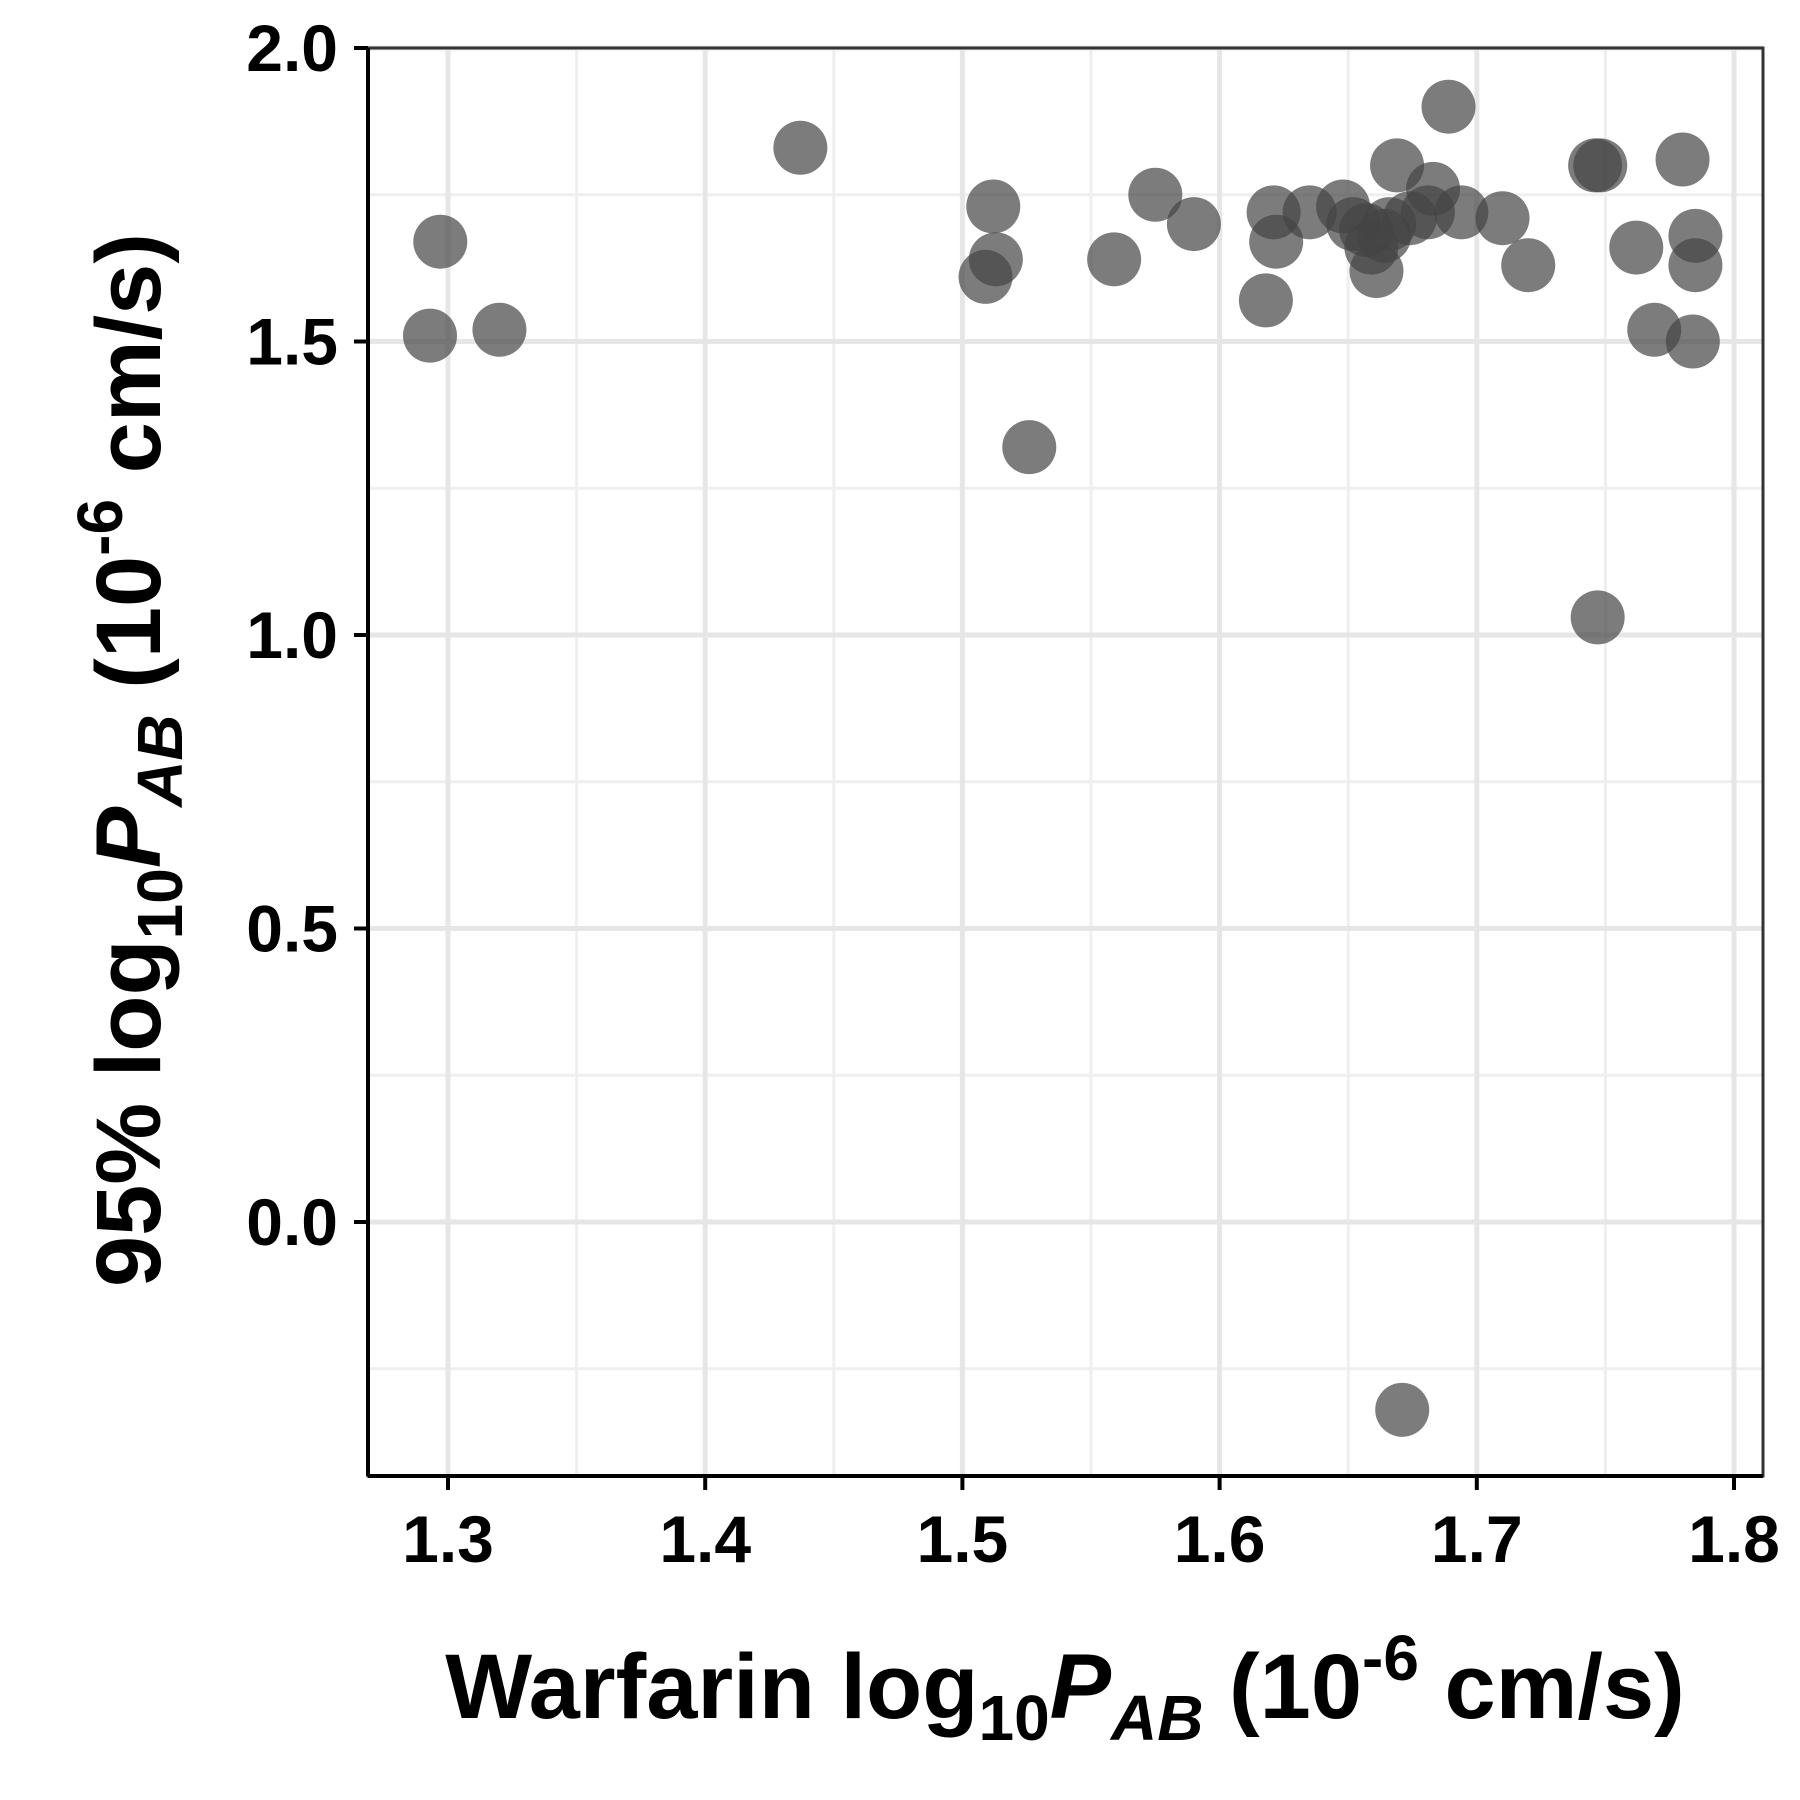 The height and width of the screenshot is (1800, 1800). What do you see at coordinates (292, 48) in the screenshot?
I see `y-tick-label: 2.0` at bounding box center [292, 48].